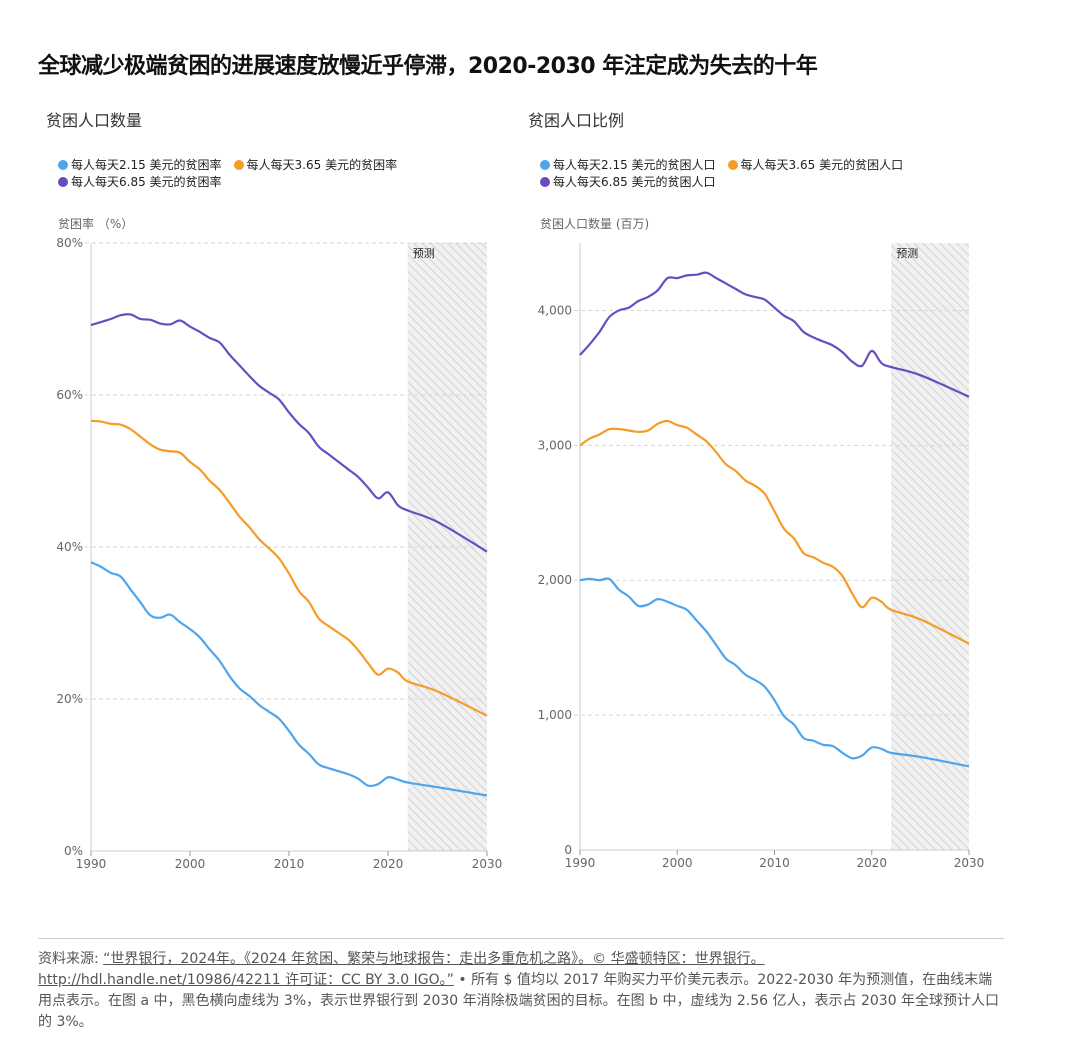  I want to click on page-title: 全球减少极端贫困的进展速度放慢近乎停滞，2020-2030 年注定成为失去的十年, so click(428, 66).